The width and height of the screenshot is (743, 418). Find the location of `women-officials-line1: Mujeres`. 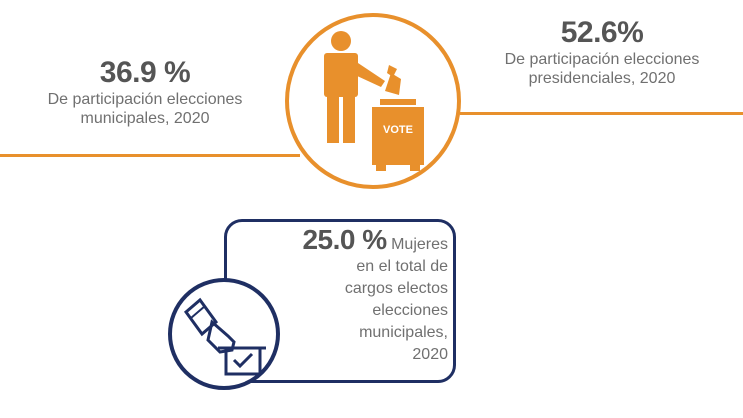

women-officials-line1: Mujeres is located at coordinates (419, 244).